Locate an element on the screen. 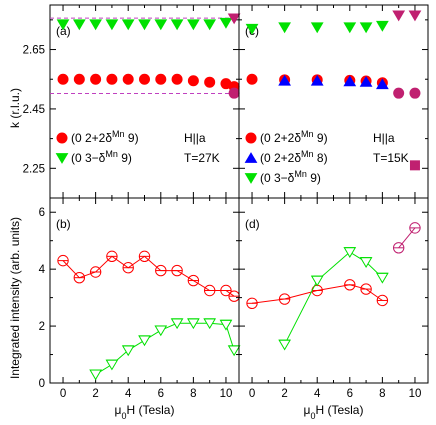  y-tick-label: 0 is located at coordinates (42, 384).